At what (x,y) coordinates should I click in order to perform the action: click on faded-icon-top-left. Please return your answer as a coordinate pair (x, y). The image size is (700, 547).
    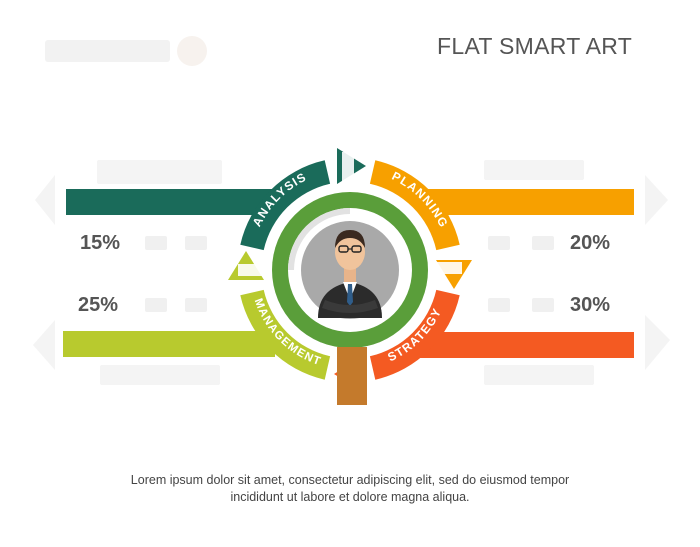
    Looking at the image, I should click on (156, 243).